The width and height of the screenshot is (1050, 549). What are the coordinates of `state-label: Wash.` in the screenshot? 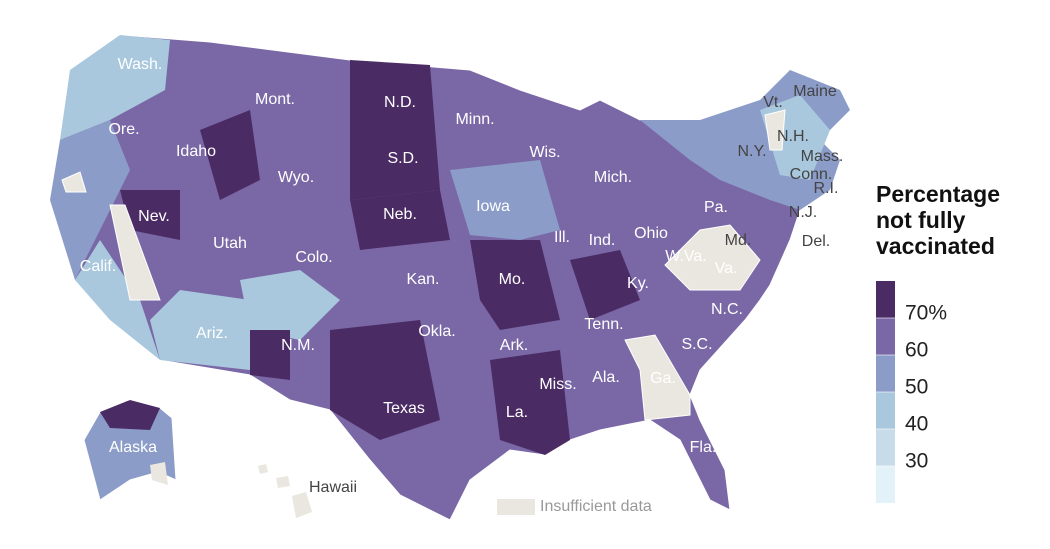 It's located at (140, 64).